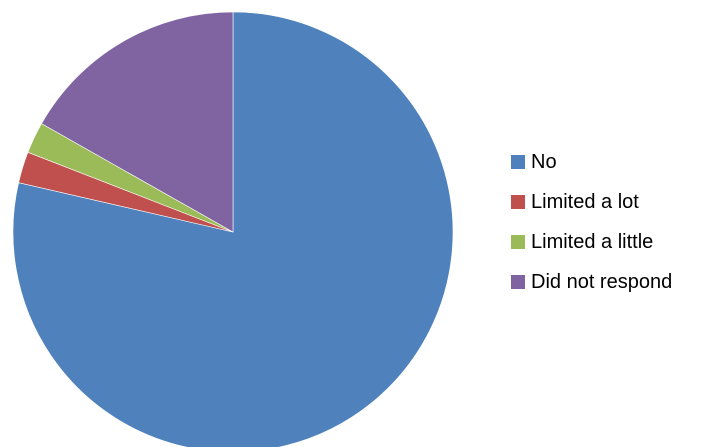 The image size is (724, 447). I want to click on legend-item-limited-a-little: Limited a little, so click(591, 242).